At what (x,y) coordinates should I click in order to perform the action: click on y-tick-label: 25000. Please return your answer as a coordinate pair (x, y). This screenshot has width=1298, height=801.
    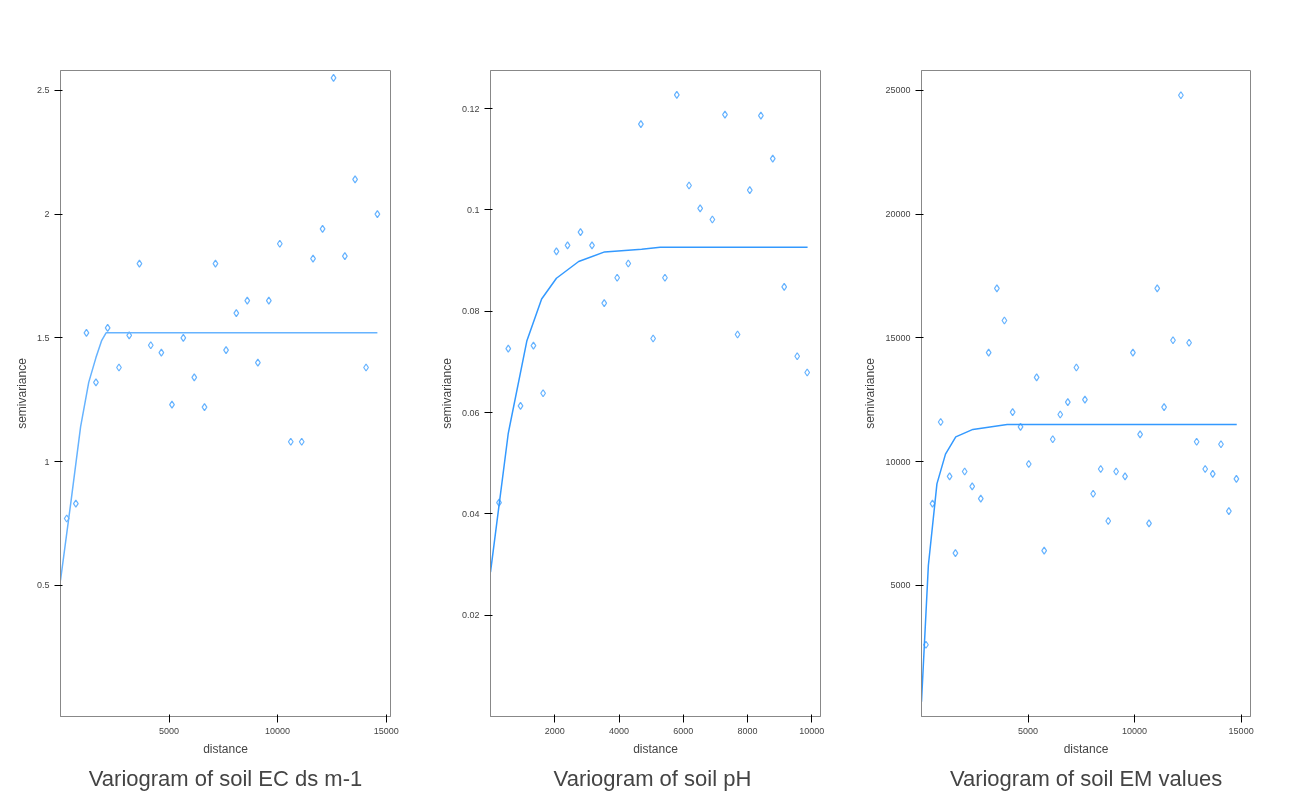
    Looking at the image, I should click on (898, 90).